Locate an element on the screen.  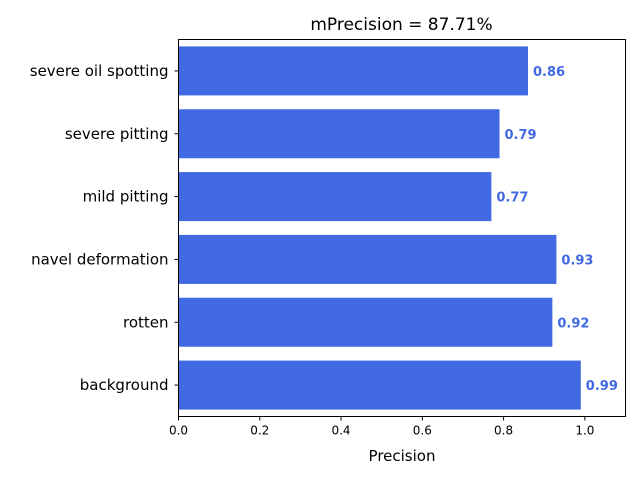
x-tick-label: 0.4 is located at coordinates (340, 431).